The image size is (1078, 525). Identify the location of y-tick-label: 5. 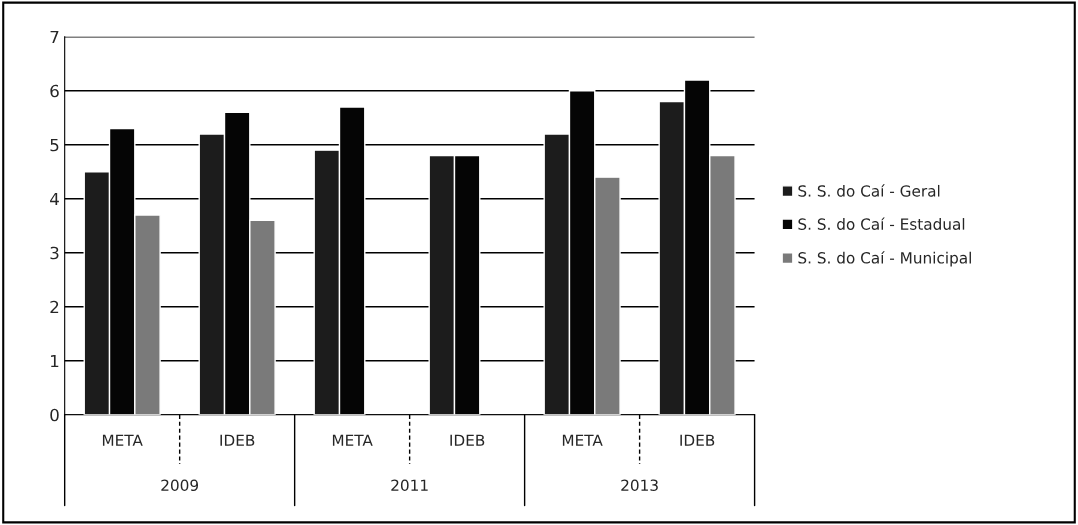
(54, 145).